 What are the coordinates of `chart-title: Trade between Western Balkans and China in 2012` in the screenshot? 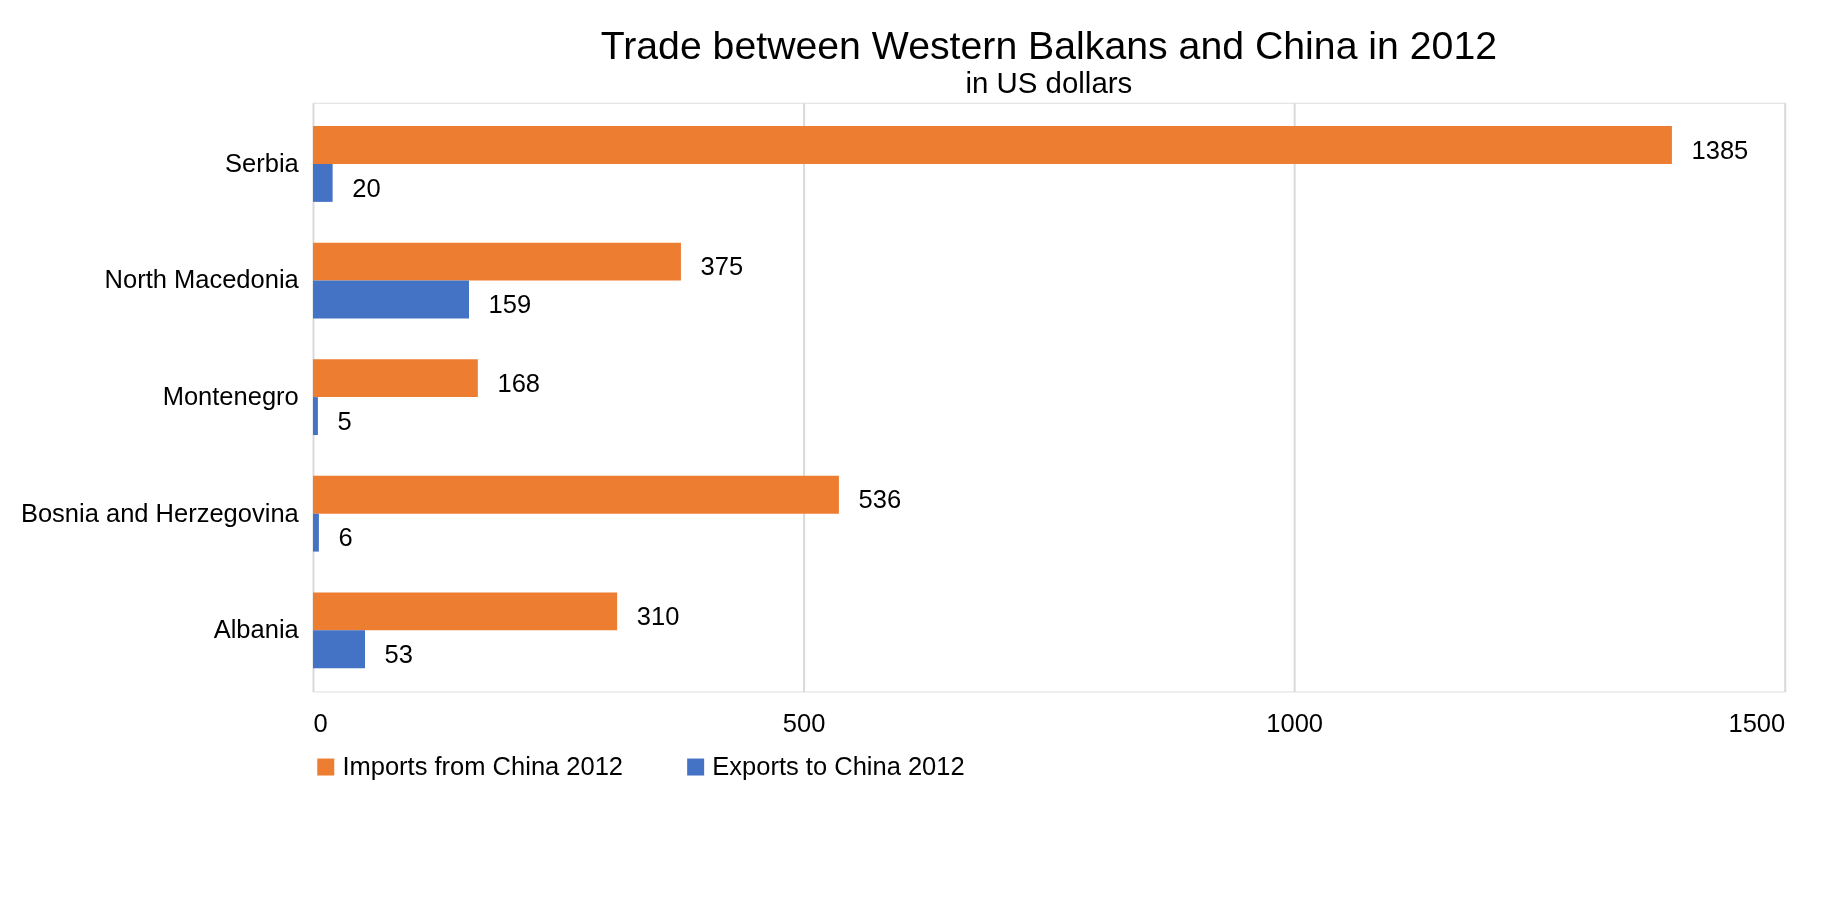 It's located at (1049, 44).